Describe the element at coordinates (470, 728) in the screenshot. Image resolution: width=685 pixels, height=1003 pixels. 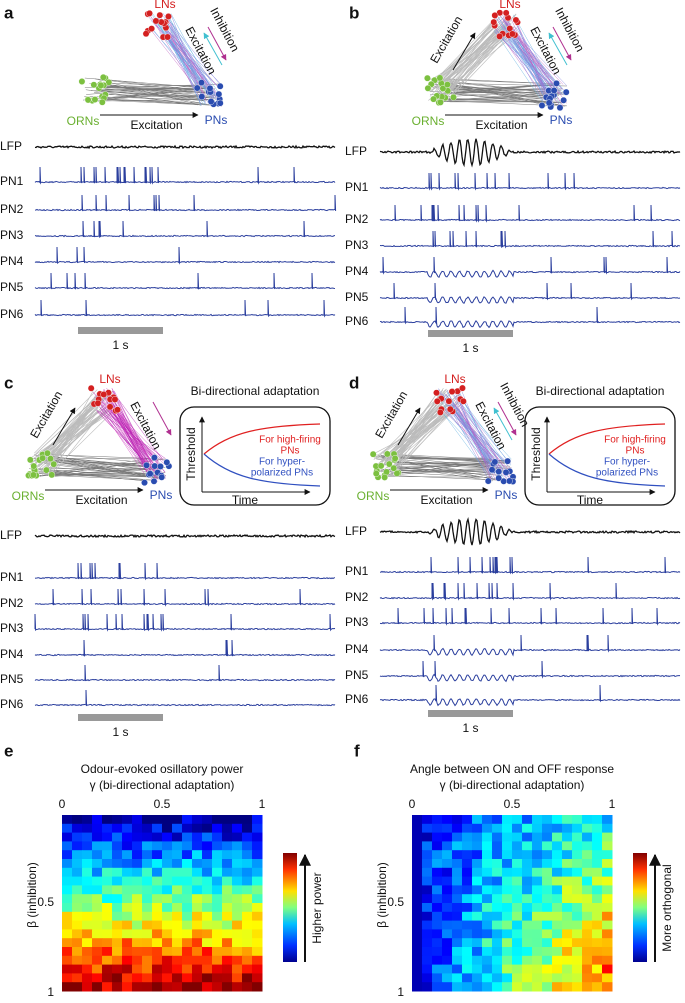
I see `scale-bar-label: 1 s` at that location.